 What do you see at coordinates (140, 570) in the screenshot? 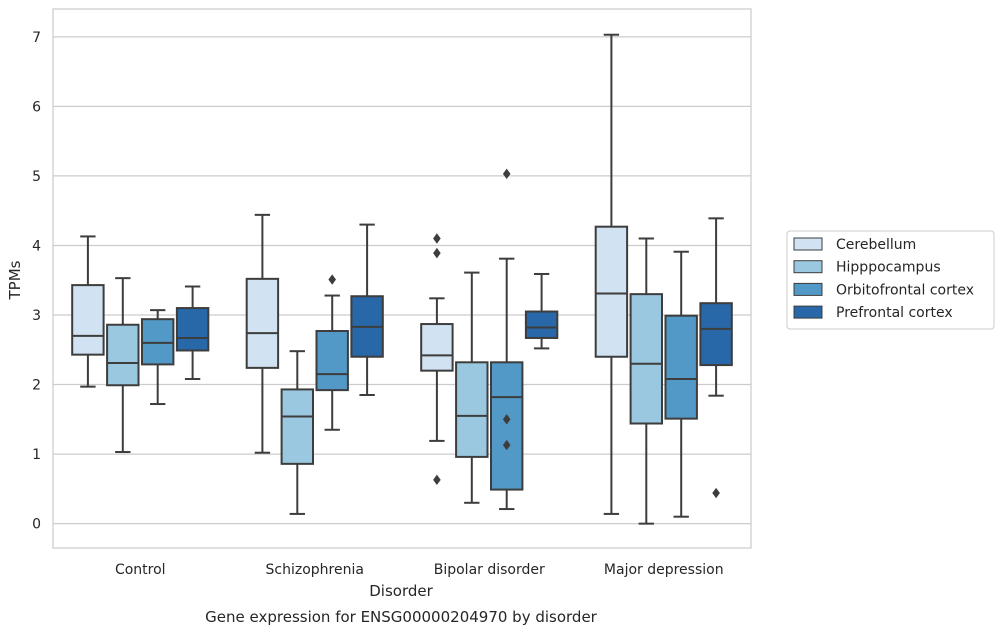
I see `x-tick-label: Control` at bounding box center [140, 570].